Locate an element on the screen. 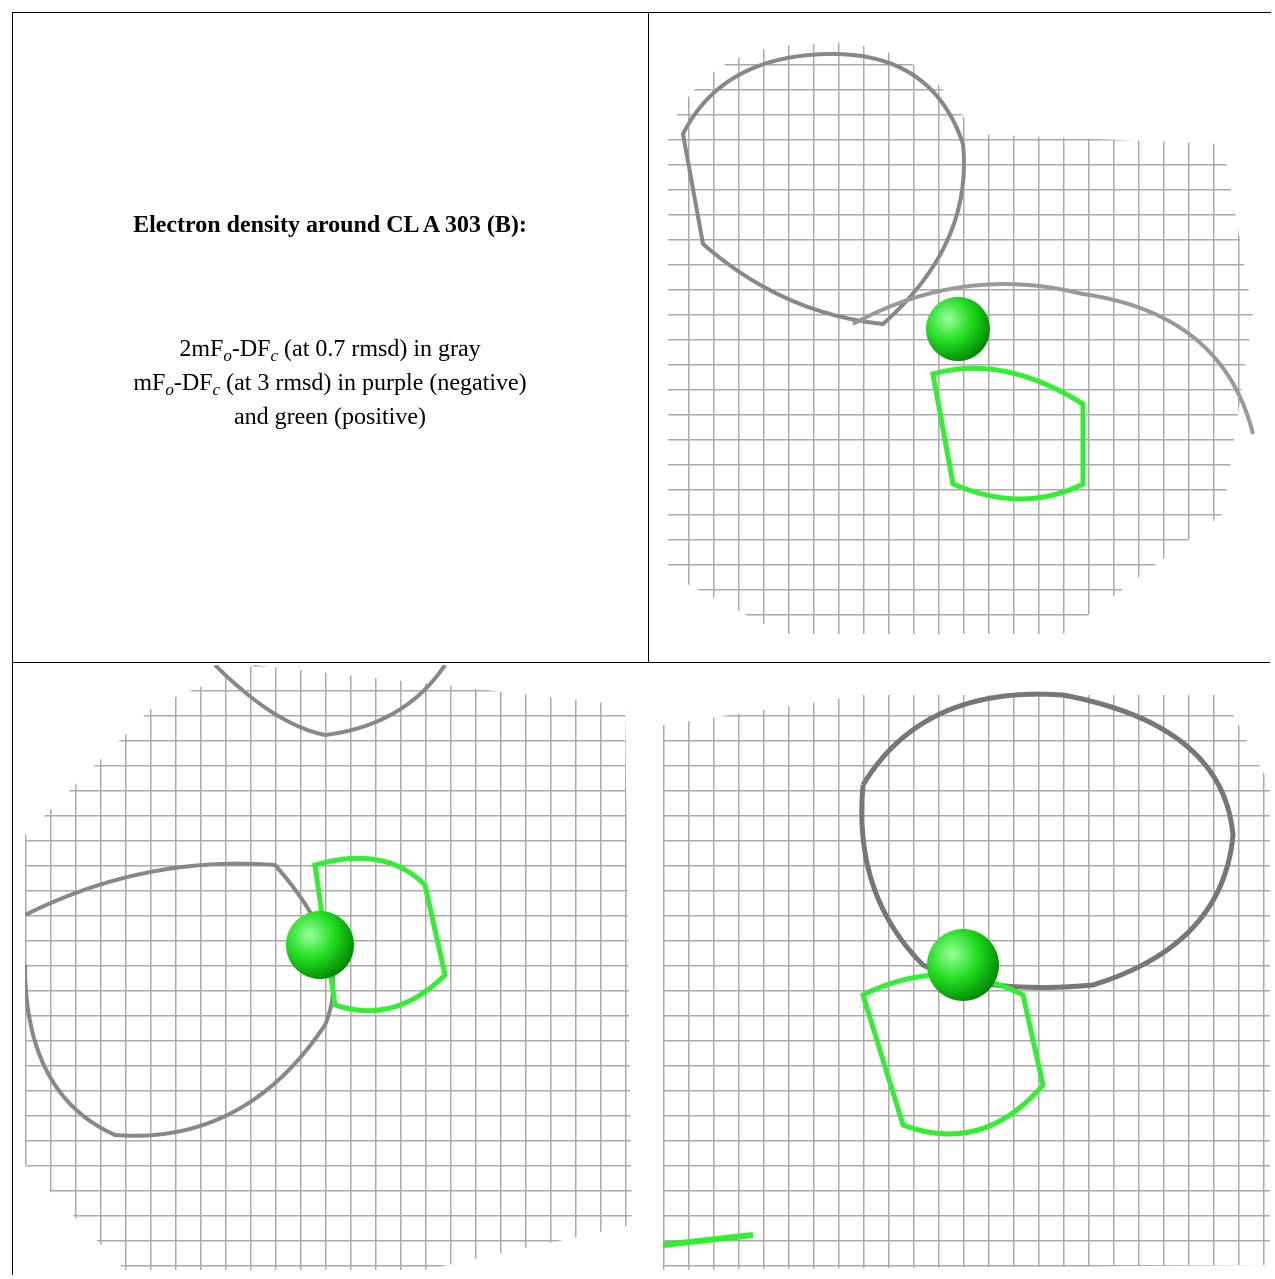  text-run: mF is located at coordinates (149, 383).